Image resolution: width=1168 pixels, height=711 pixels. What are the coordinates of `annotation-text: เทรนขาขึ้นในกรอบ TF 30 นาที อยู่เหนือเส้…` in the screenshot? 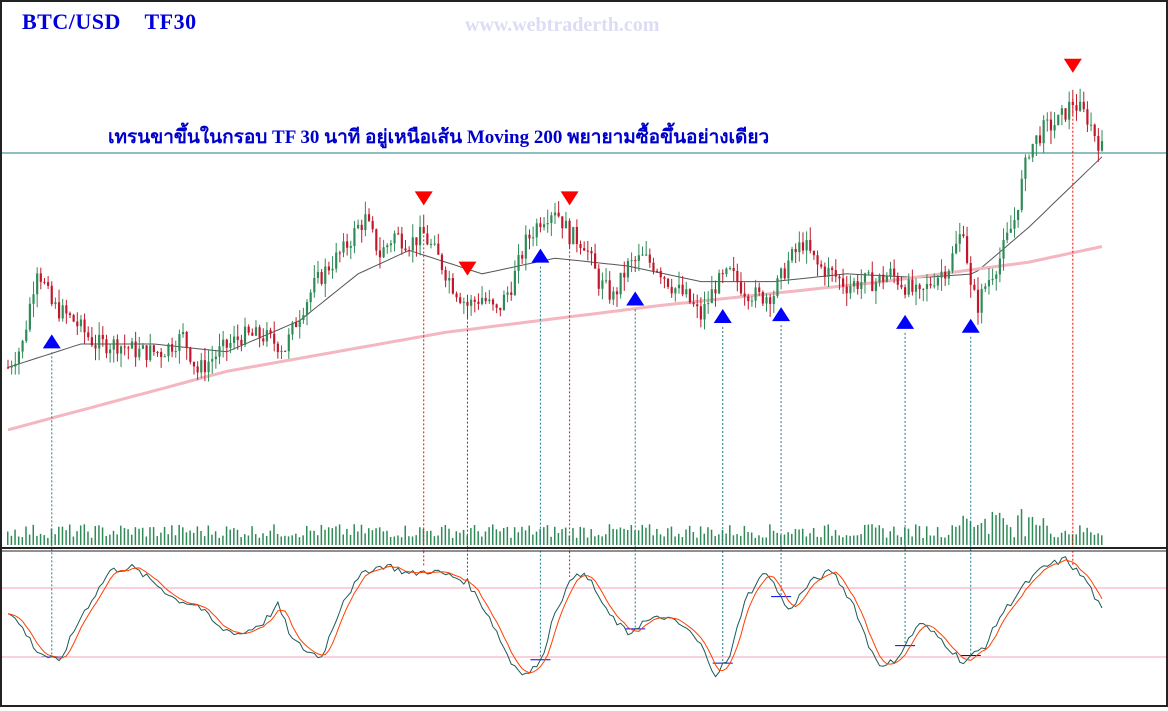 It's located at (439, 137).